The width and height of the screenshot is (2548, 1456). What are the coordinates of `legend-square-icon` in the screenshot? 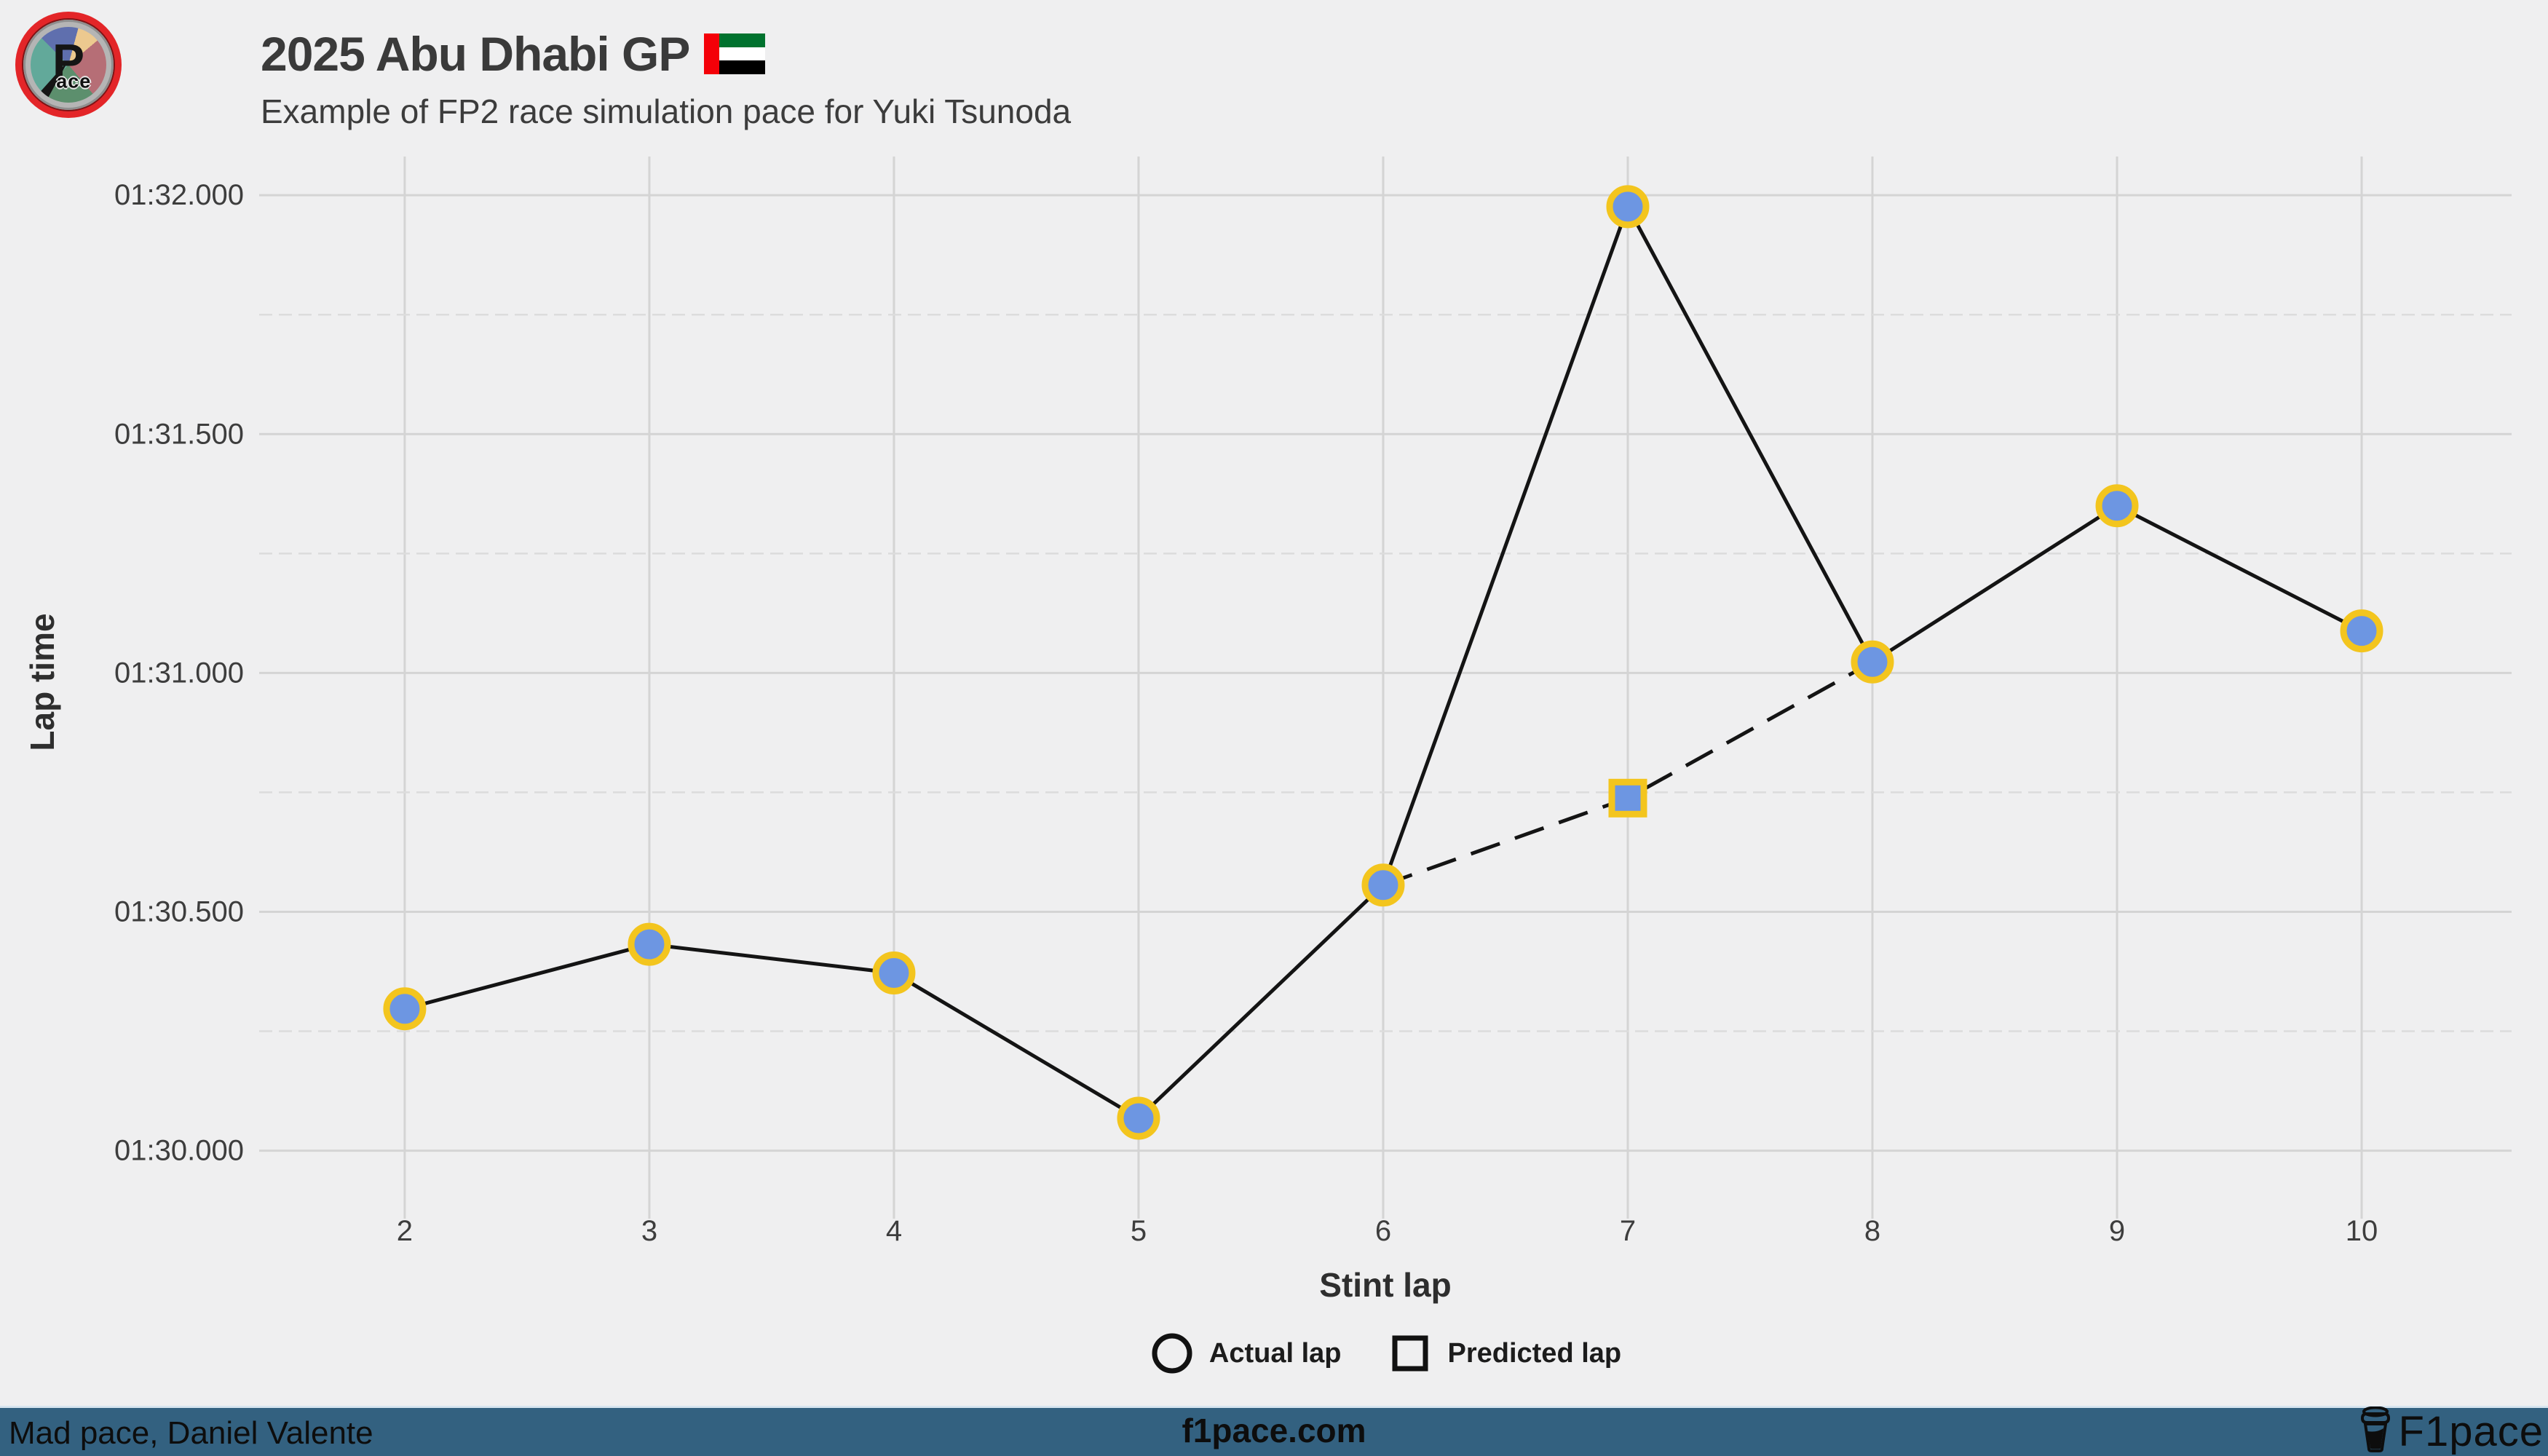 It's located at (1410, 1353).